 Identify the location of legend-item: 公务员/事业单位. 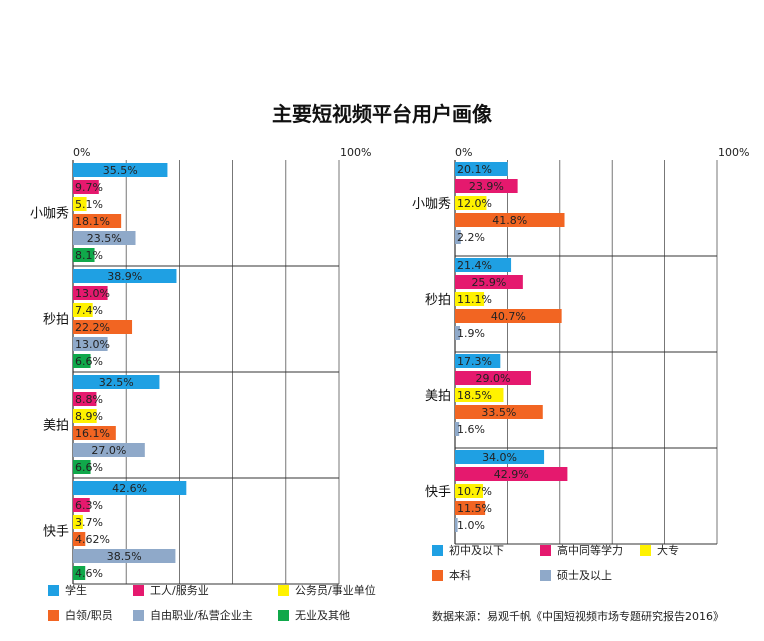
(327, 590).